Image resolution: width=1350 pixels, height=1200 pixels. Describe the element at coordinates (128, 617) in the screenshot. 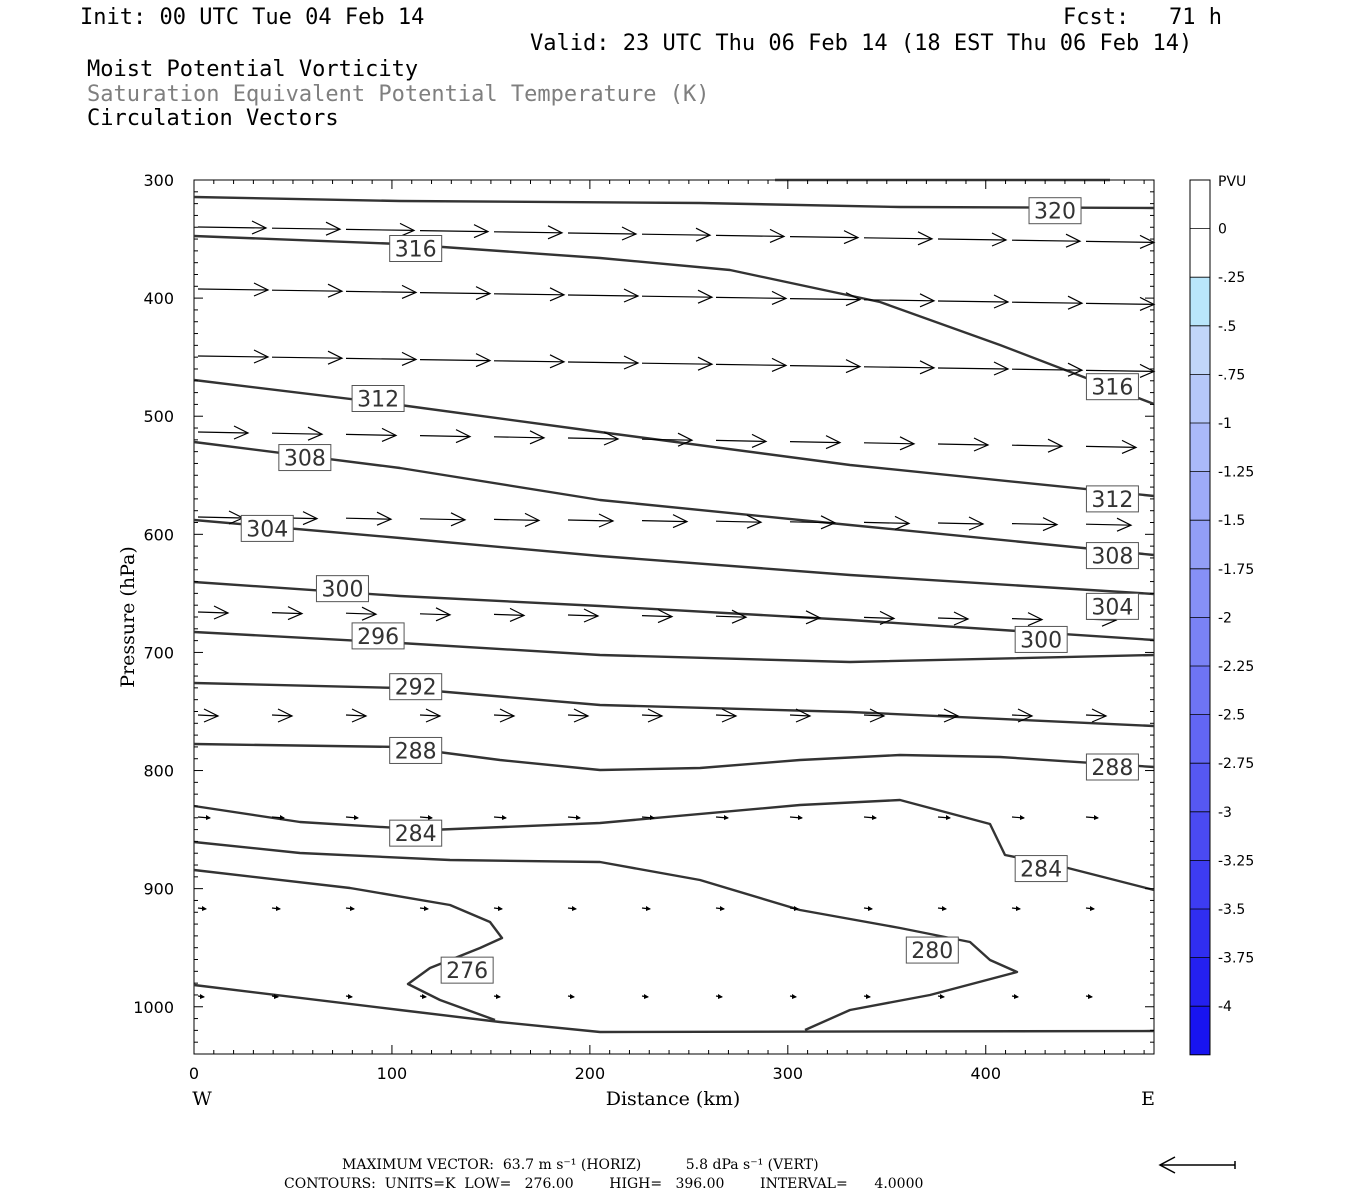

I see `y-axis-title: Pressure (hPa)` at that location.